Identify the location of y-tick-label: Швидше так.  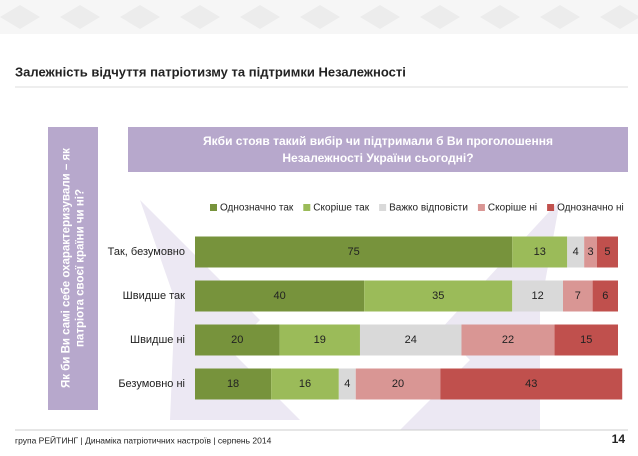
(154, 296).